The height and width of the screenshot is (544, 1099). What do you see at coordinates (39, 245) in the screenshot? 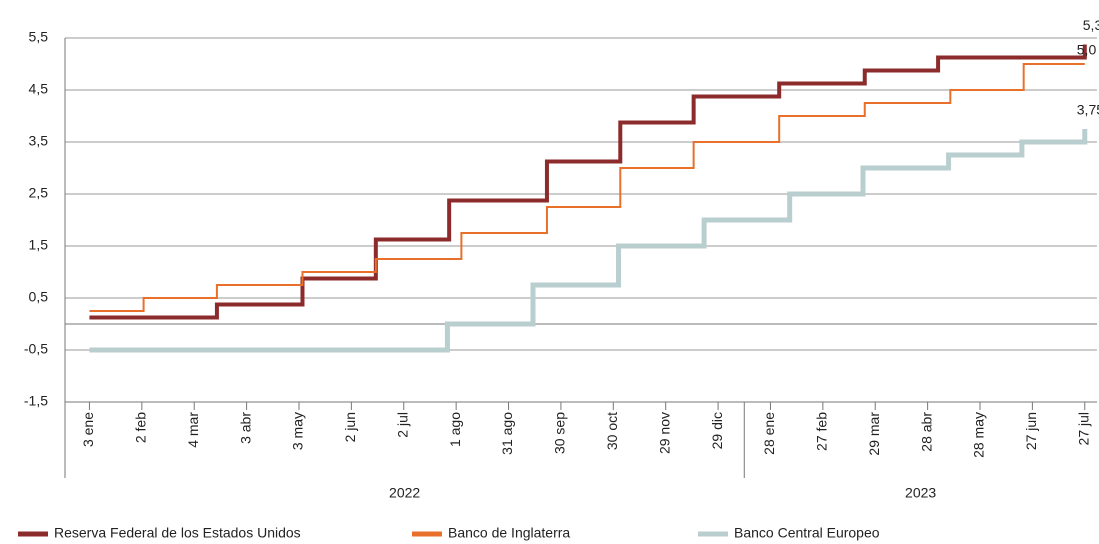
I see `y-tick-label: 1,5` at bounding box center [39, 245].